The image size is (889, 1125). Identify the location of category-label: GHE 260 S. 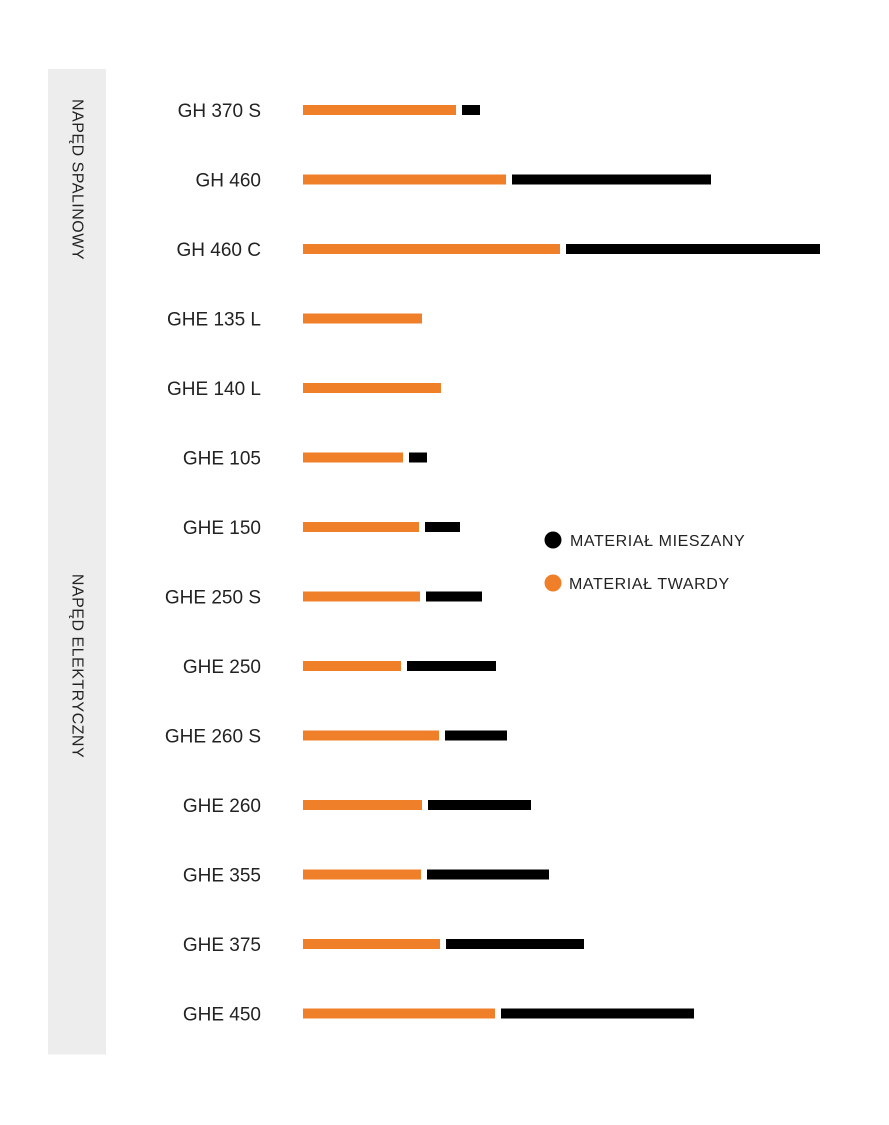
(213, 737).